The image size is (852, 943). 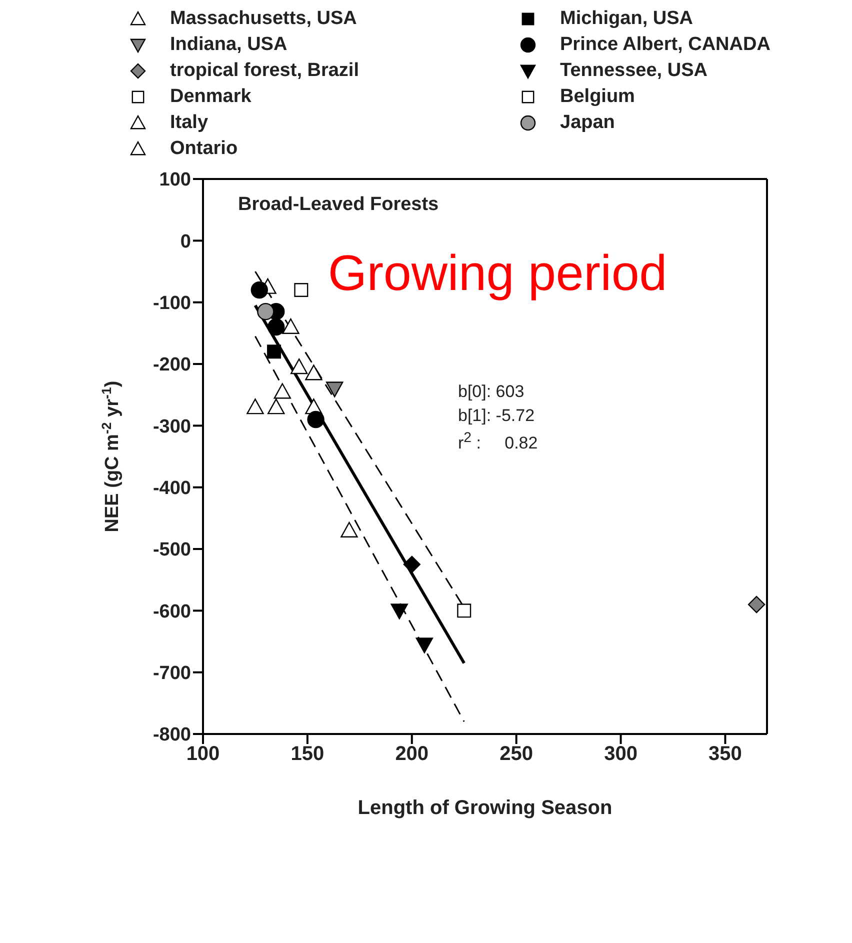 What do you see at coordinates (185, 241) in the screenshot?
I see `y-tick-label: 0` at bounding box center [185, 241].